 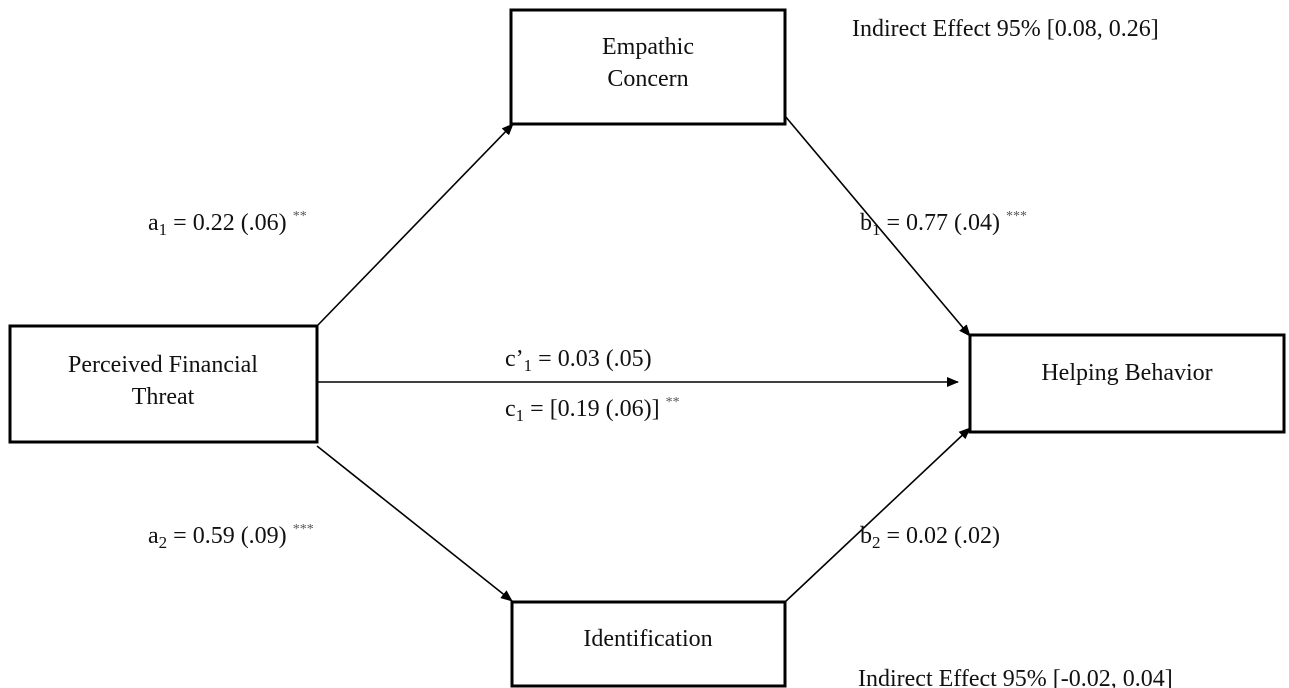 I want to click on path-label: a2 = 0.59 (.09) ***, so click(x=231, y=537).